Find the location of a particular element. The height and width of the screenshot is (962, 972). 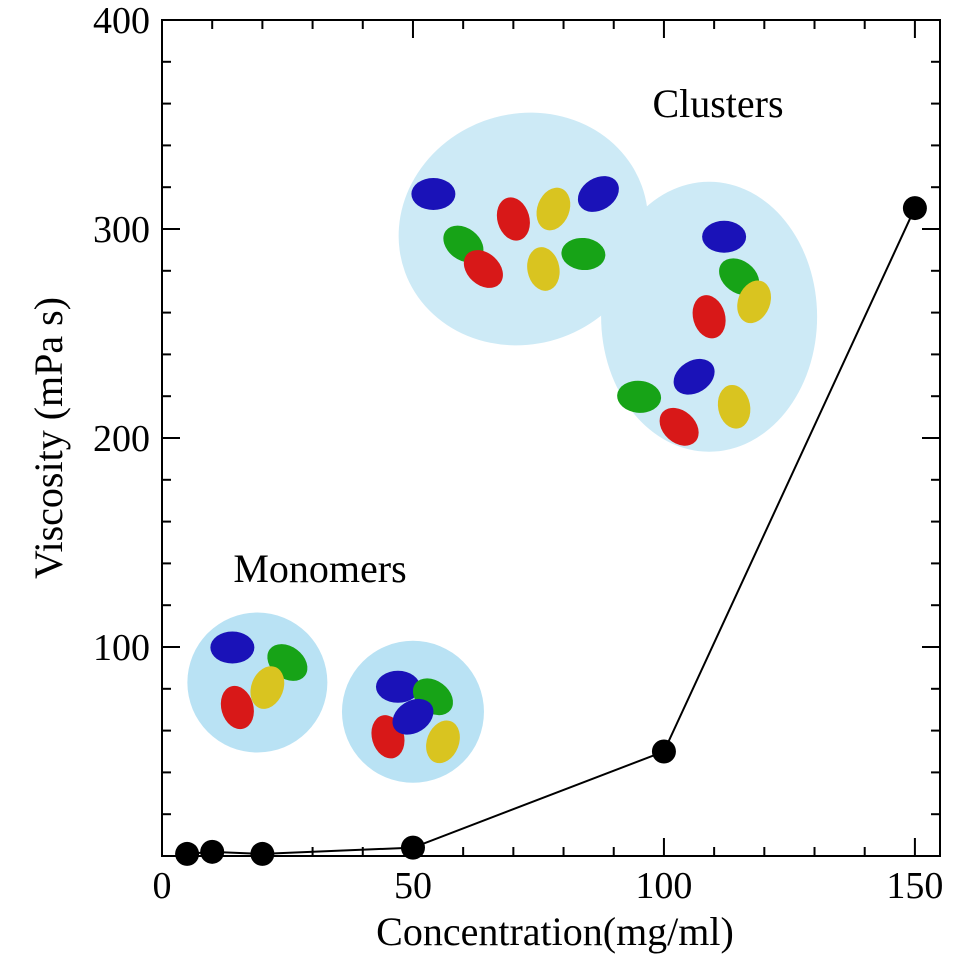

x-tick-label: 100 is located at coordinates (663, 886).